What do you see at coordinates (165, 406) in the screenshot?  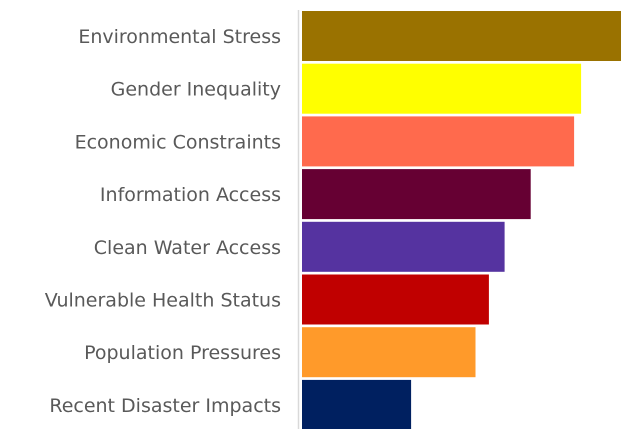 I see `category-label-7: Recent Disaster Impacts` at bounding box center [165, 406].